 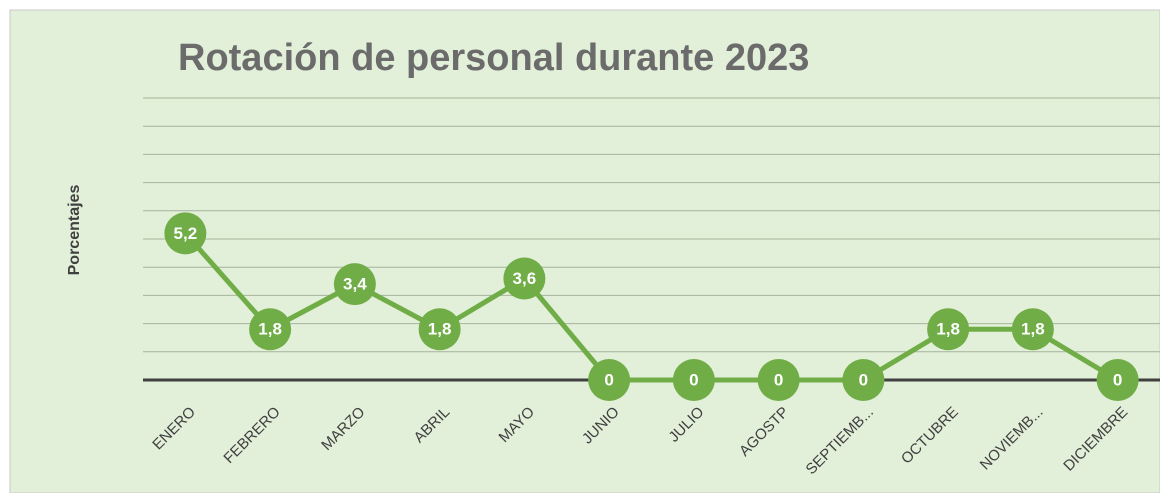 I want to click on data-label: 3,6, so click(x=525, y=278).